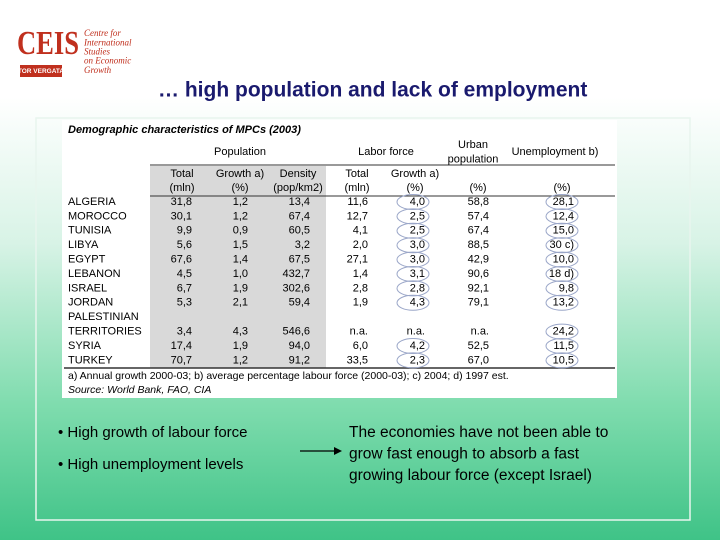 The width and height of the screenshot is (720, 540). Describe the element at coordinates (240, 274) in the screenshot. I see `table-cell: 1,0` at that location.